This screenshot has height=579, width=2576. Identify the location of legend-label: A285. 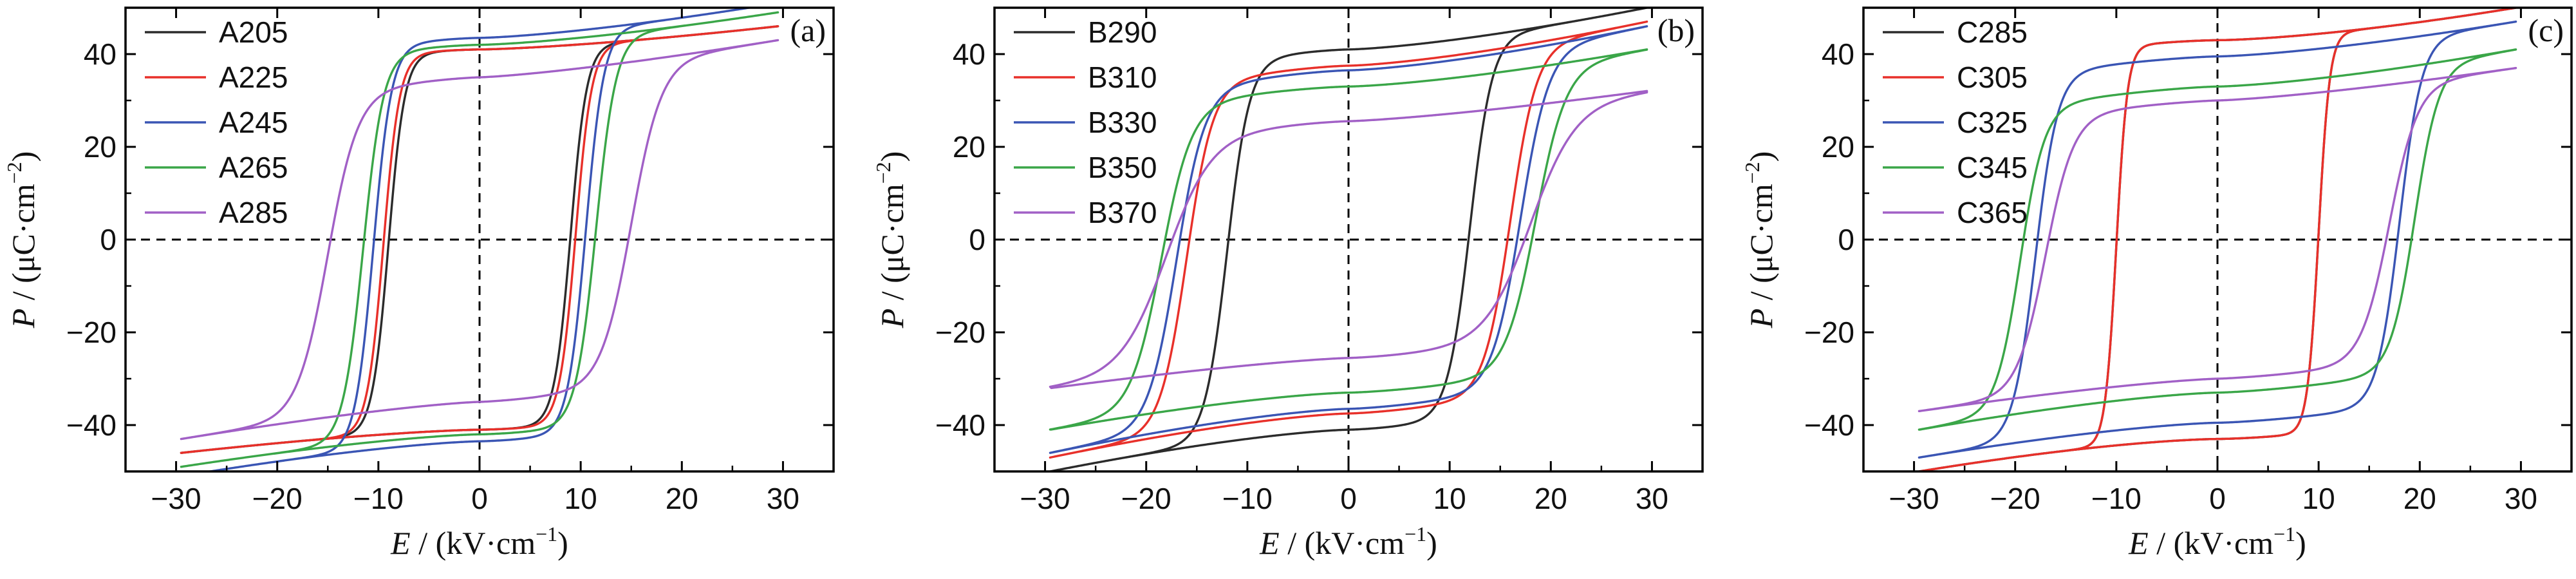
(253, 213).